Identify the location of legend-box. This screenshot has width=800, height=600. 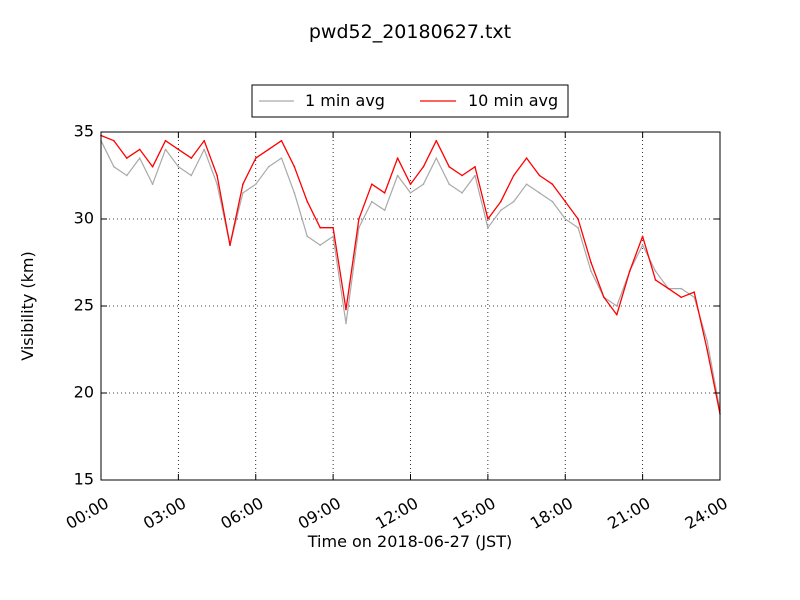
(410, 101).